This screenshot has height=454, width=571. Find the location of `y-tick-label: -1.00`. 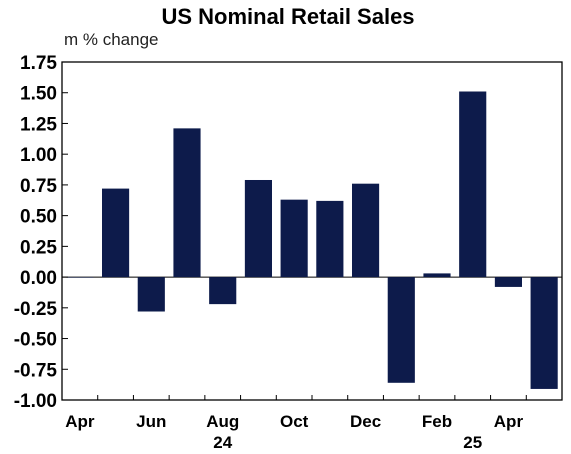

y-tick-label: -1.00 is located at coordinates (35, 401).